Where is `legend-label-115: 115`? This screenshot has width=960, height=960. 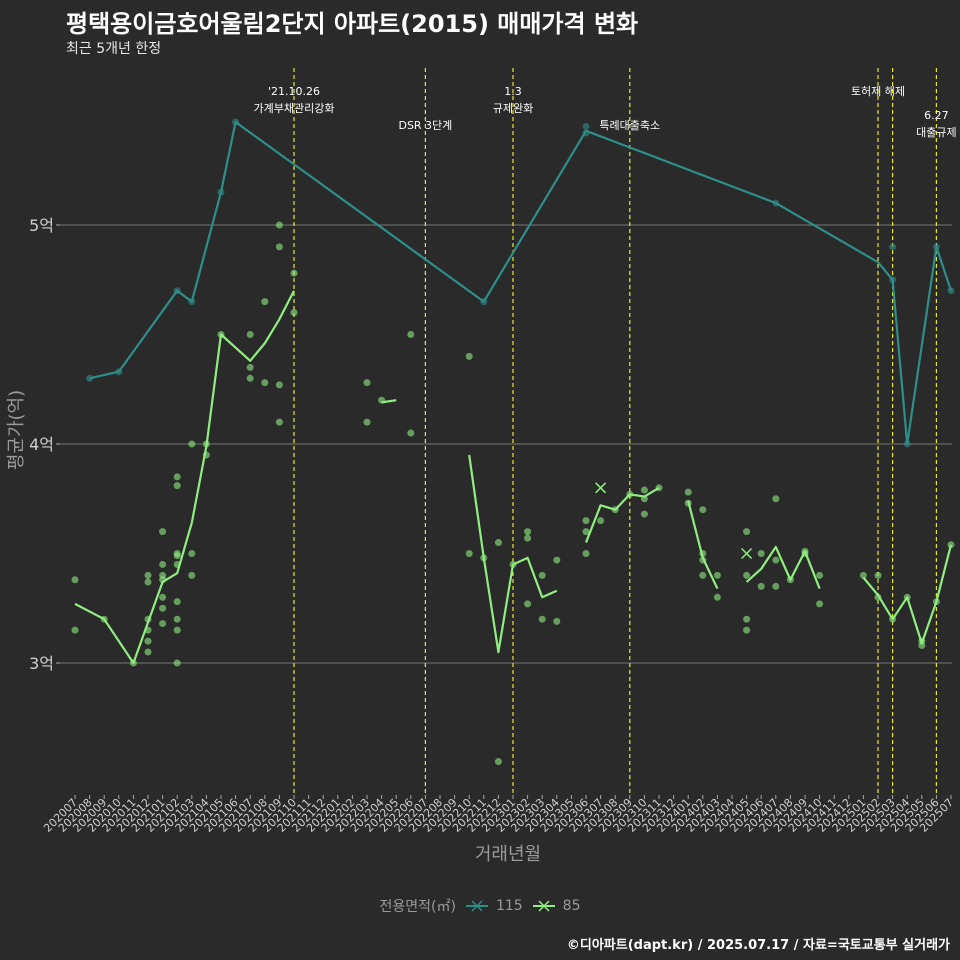 legend-label-115: 115 is located at coordinates (509, 906).